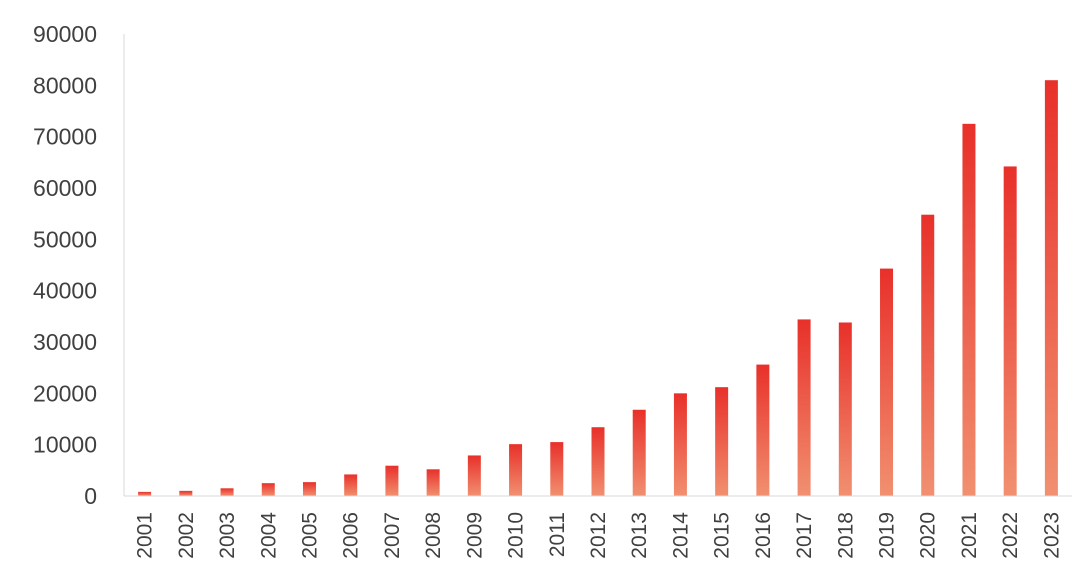  What do you see at coordinates (639, 452) in the screenshot?
I see `bar-2013` at bounding box center [639, 452].